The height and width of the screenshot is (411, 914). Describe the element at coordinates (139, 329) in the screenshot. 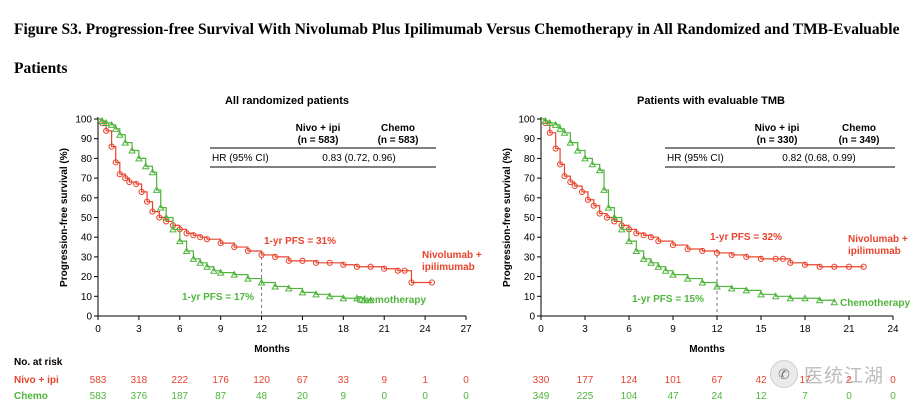

I see `x-tick-label: 3` at that location.